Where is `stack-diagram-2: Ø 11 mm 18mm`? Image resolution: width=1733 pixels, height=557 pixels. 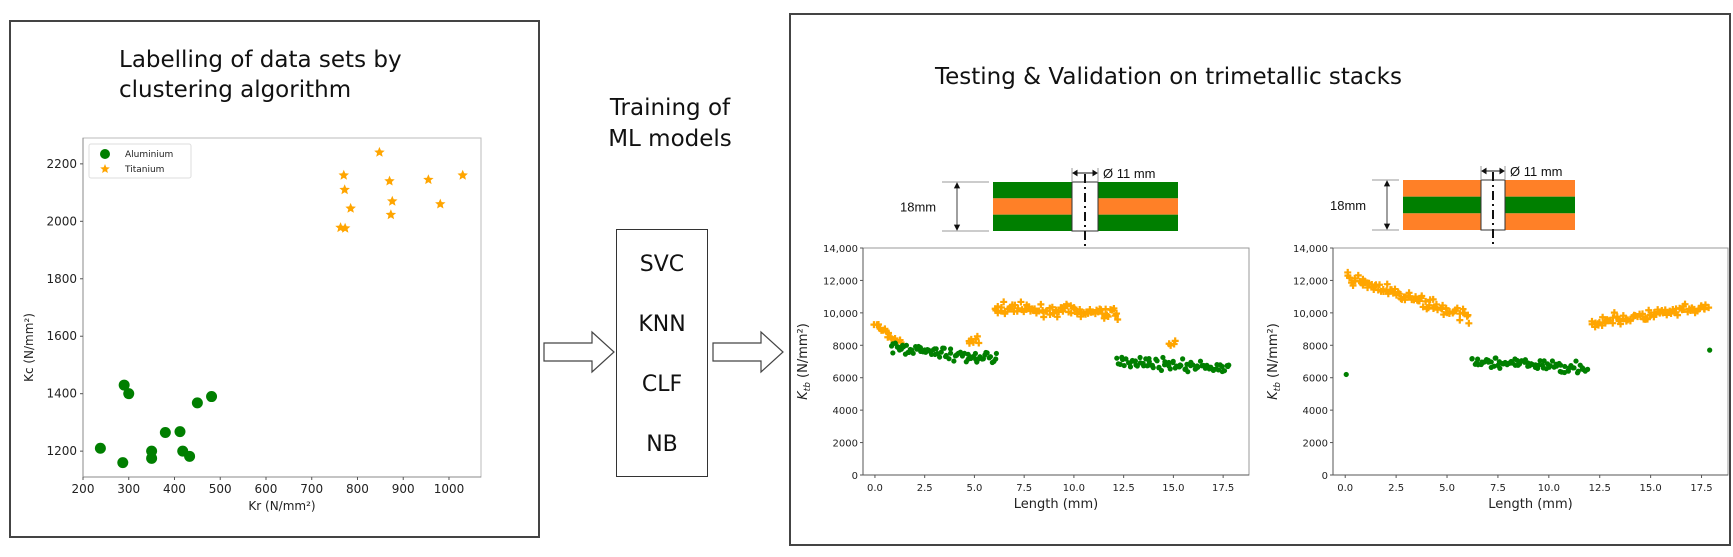 stack-diagram-2: Ø 11 mm 18mm is located at coordinates (1452, 206).